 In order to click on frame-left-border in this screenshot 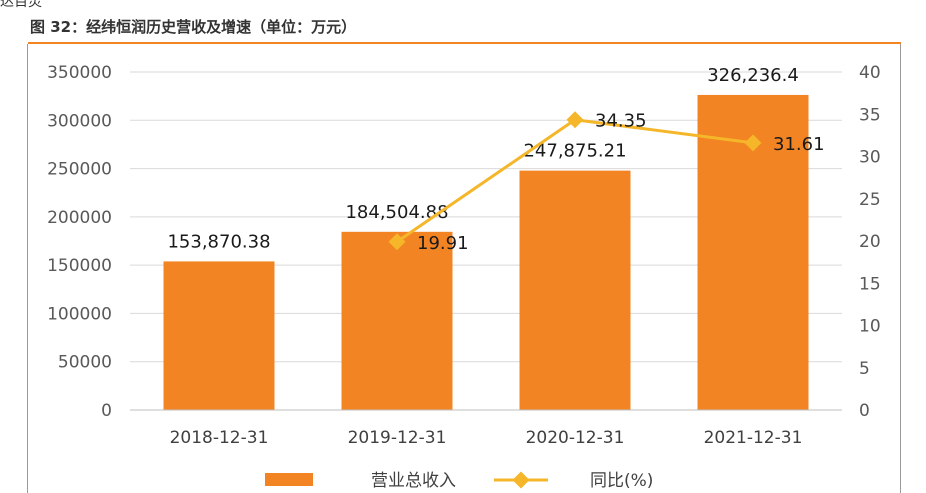, I will do `click(27, 268)`.